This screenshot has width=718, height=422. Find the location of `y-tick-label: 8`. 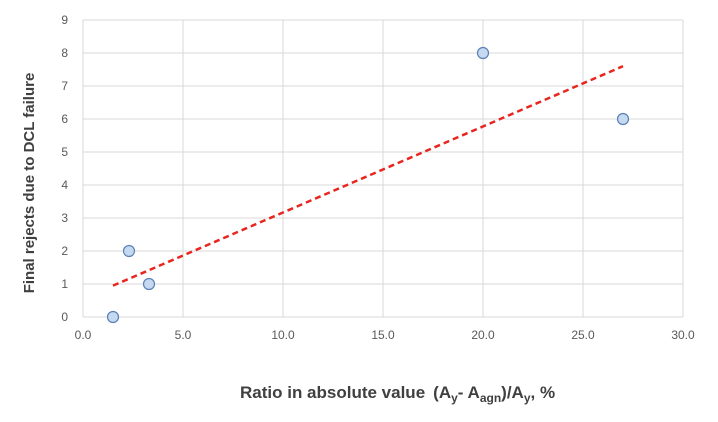

y-tick-label: 8 is located at coordinates (64, 53).